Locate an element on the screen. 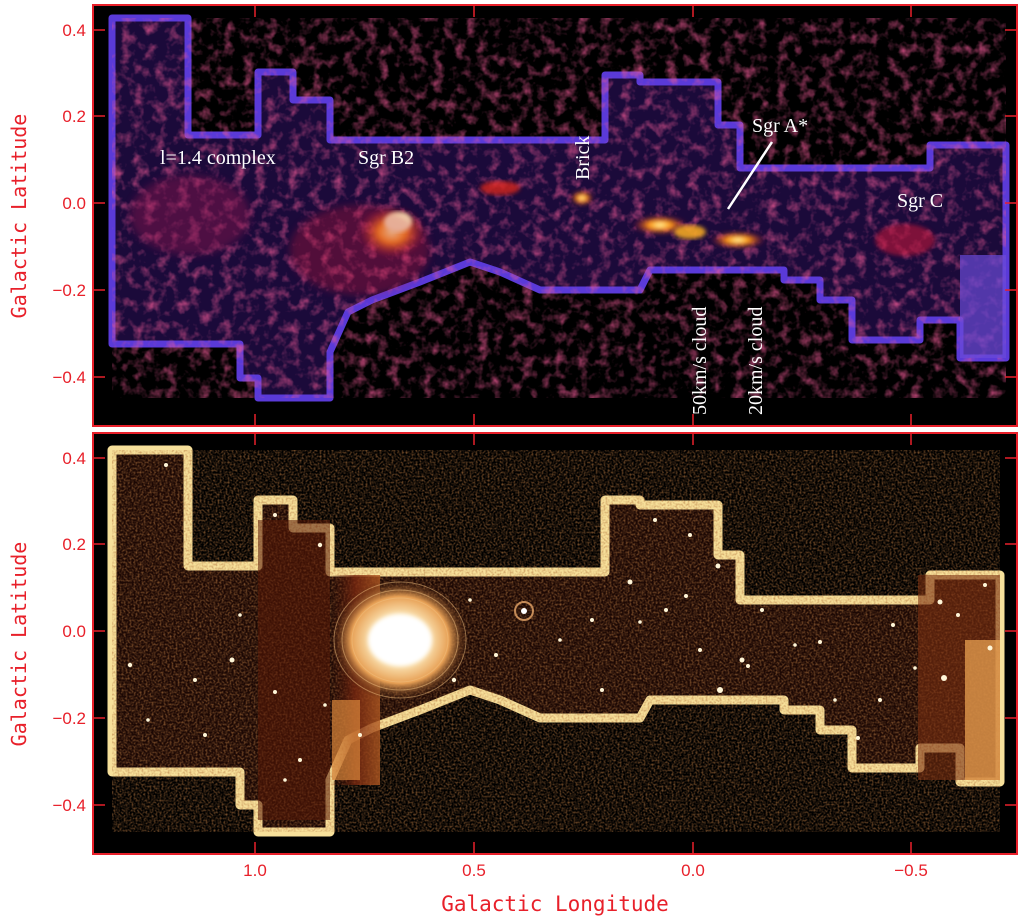  xtick-1.0: 1.0 is located at coordinates (255, 870).